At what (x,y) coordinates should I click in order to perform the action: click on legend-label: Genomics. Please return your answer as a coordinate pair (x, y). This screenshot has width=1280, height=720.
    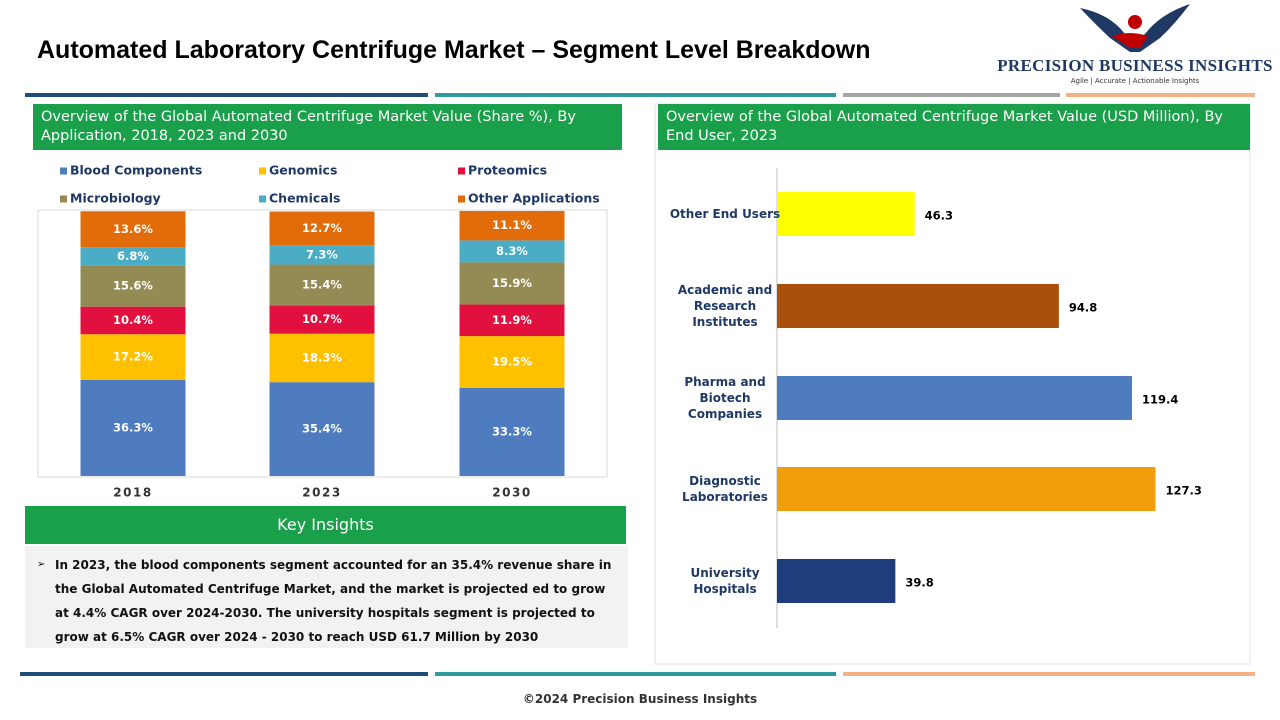
    Looking at the image, I should click on (303, 170).